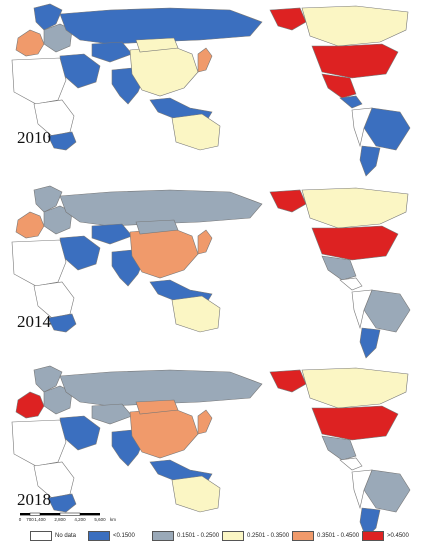 Image resolution: width=438 pixels, height=550 pixels. I want to click on year-label: 2018, so click(34, 499).